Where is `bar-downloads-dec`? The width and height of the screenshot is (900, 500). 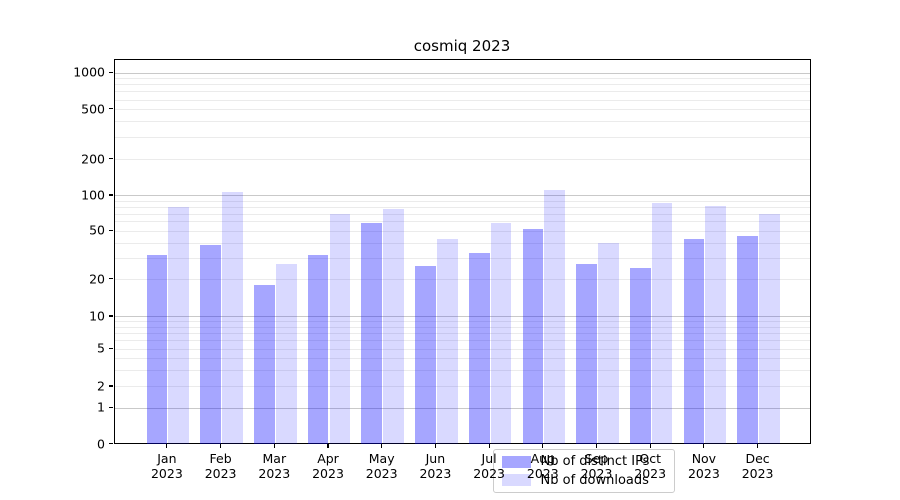 bar-downloads-dec is located at coordinates (769, 329).